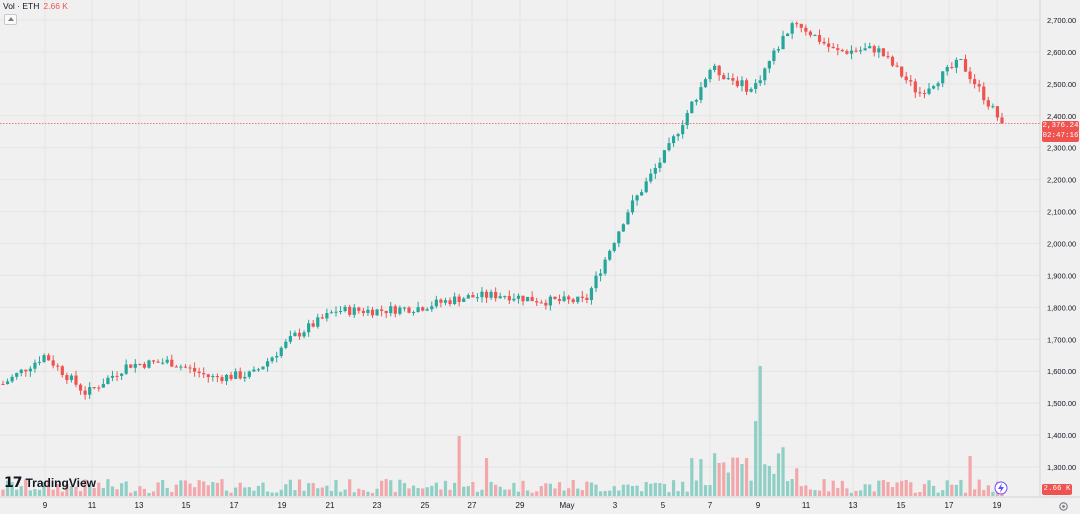  Describe the element at coordinates (50, 483) in the screenshot. I see `tradingview-logo: 17 TradingView` at that location.